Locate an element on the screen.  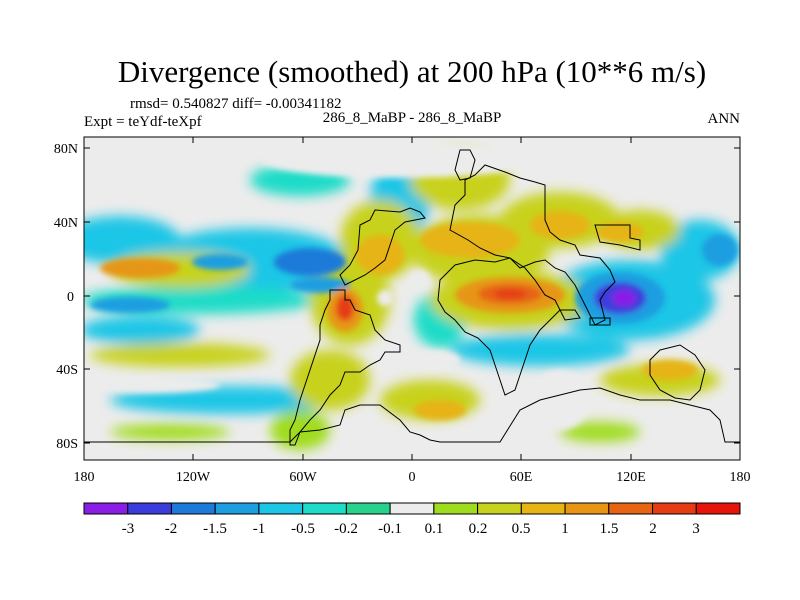
case-label: 286_8_MaBP - 286_8_MaBP is located at coordinates (412, 118).